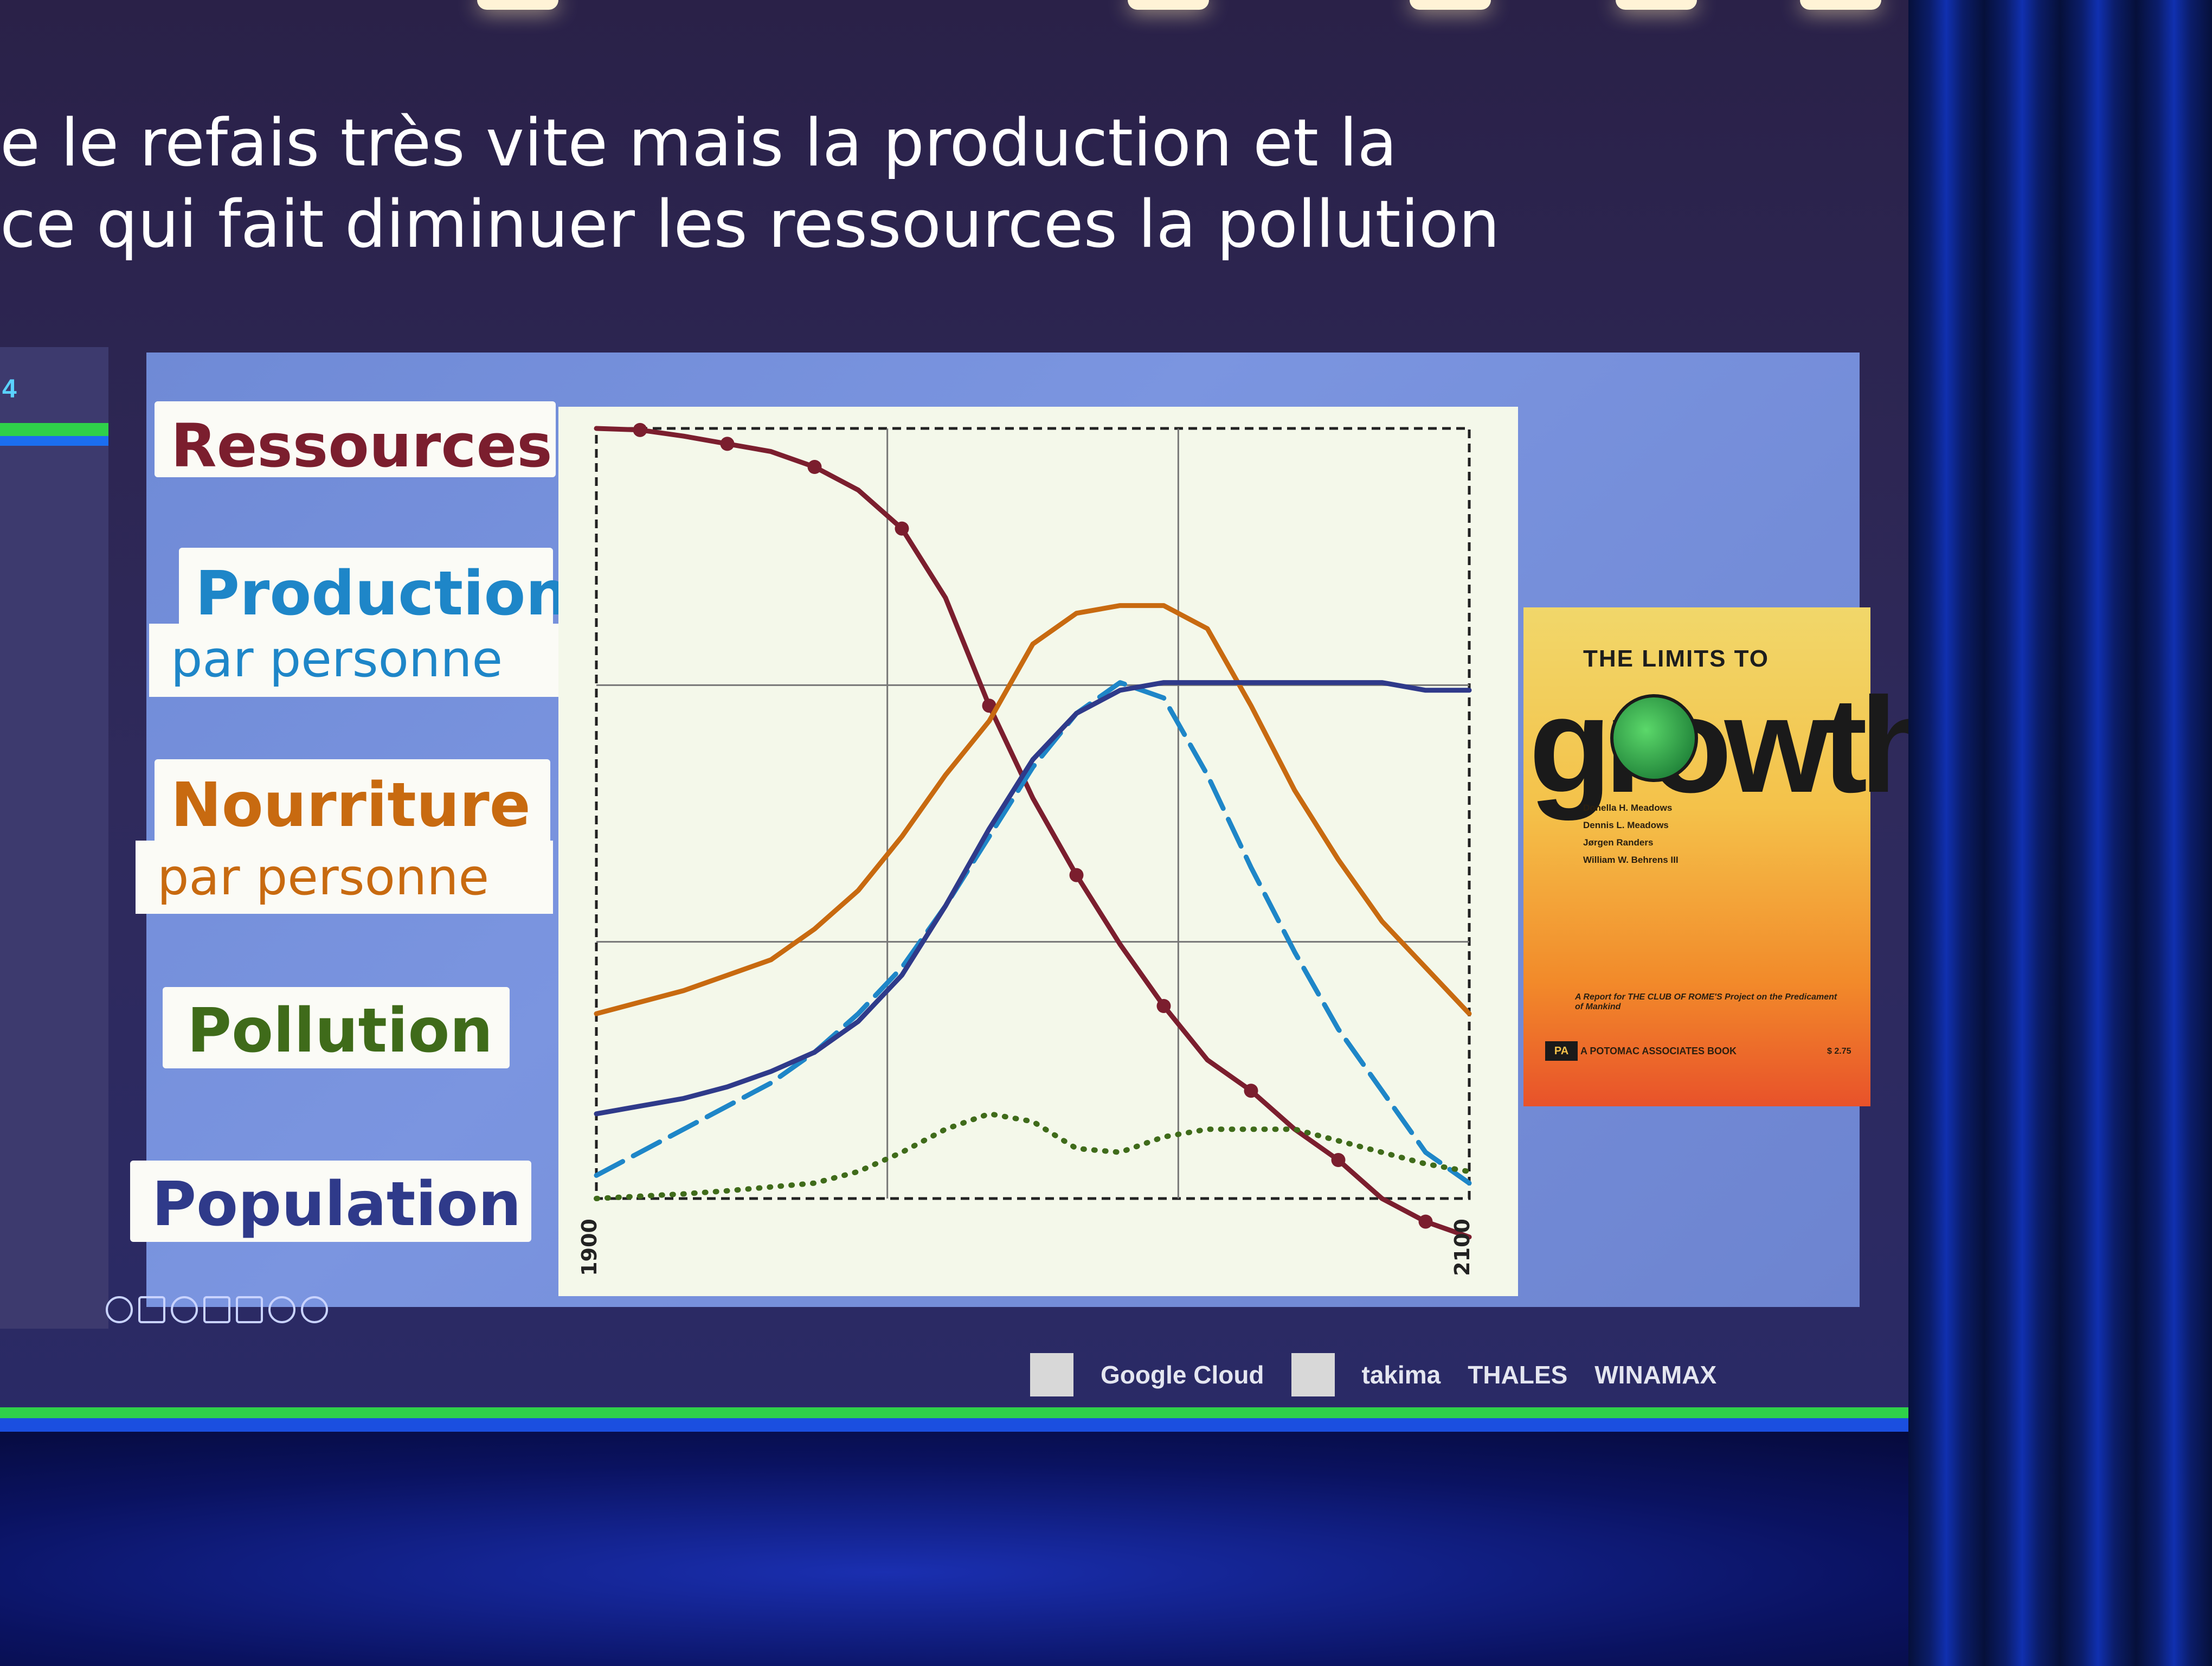 This screenshot has width=2212, height=1666. What do you see at coordinates (1628, 808) in the screenshot?
I see `book-author: Donella H. Meadows` at bounding box center [1628, 808].